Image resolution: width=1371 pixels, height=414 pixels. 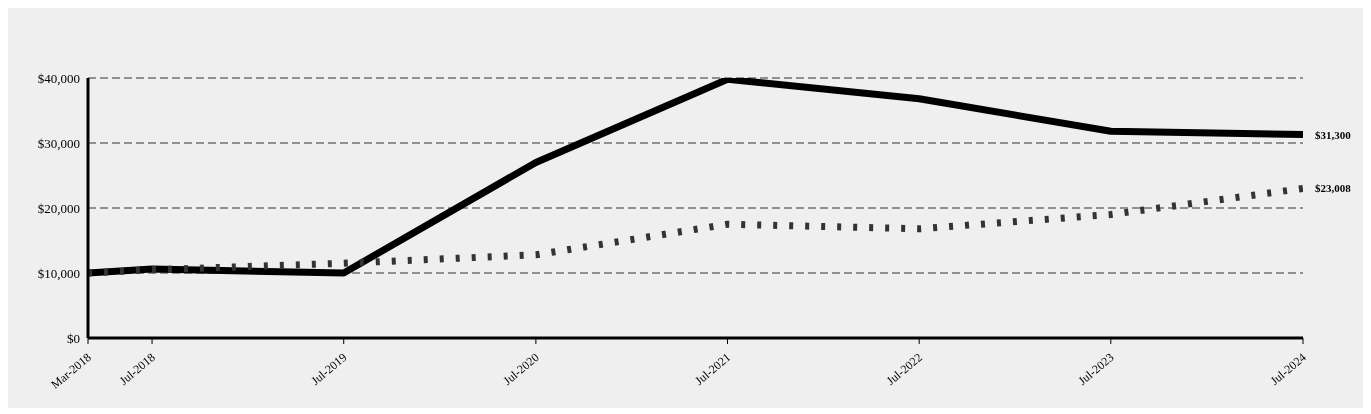 I want to click on y-tick-label: $30,000, so click(x=58, y=143).